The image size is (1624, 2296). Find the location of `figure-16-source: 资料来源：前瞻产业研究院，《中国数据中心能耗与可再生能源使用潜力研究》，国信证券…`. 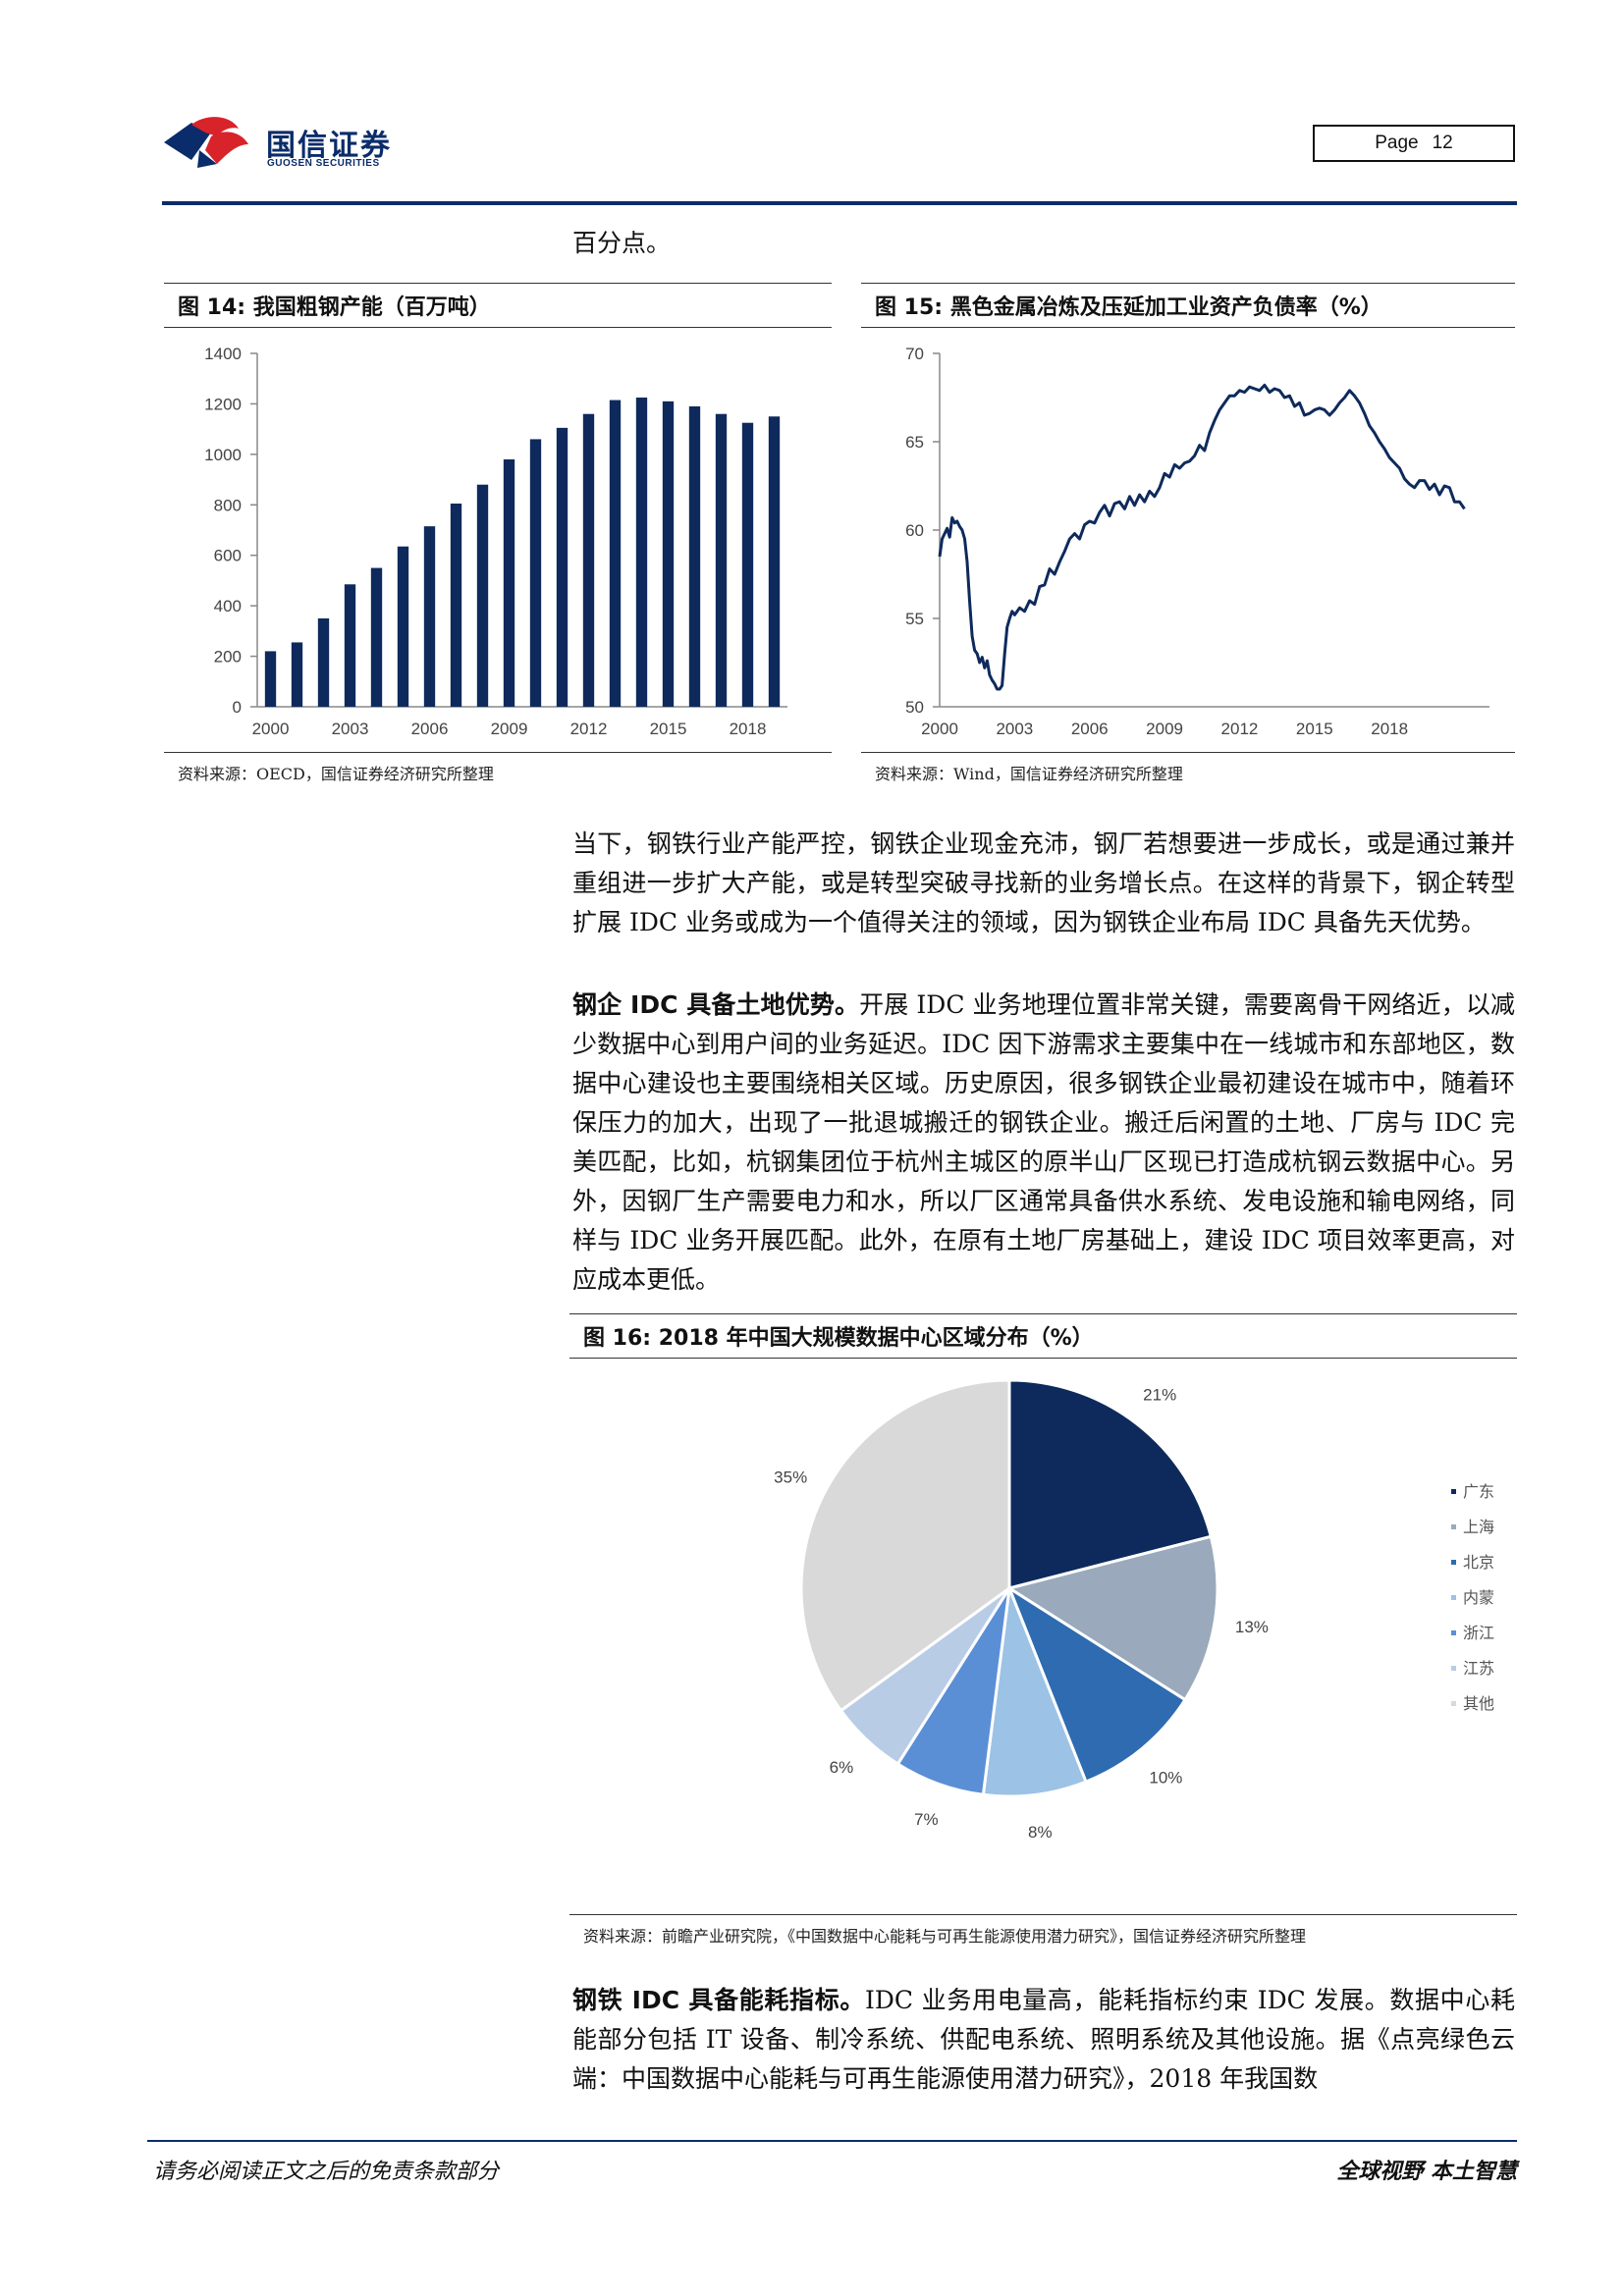

figure-16-source: 资料来源：前瞻产业研究院，《中国数据中心能耗与可再生能源使用潜力研究》，国信证券… is located at coordinates (1043, 1930).